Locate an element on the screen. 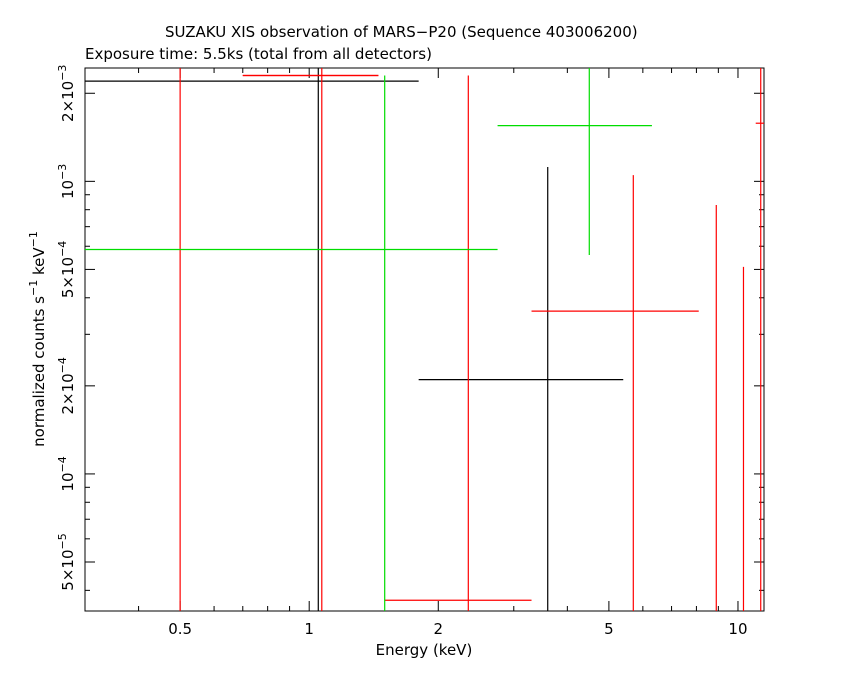 This screenshot has width=850, height=680. y-tick-label: 10−4 is located at coordinates (66, 473).